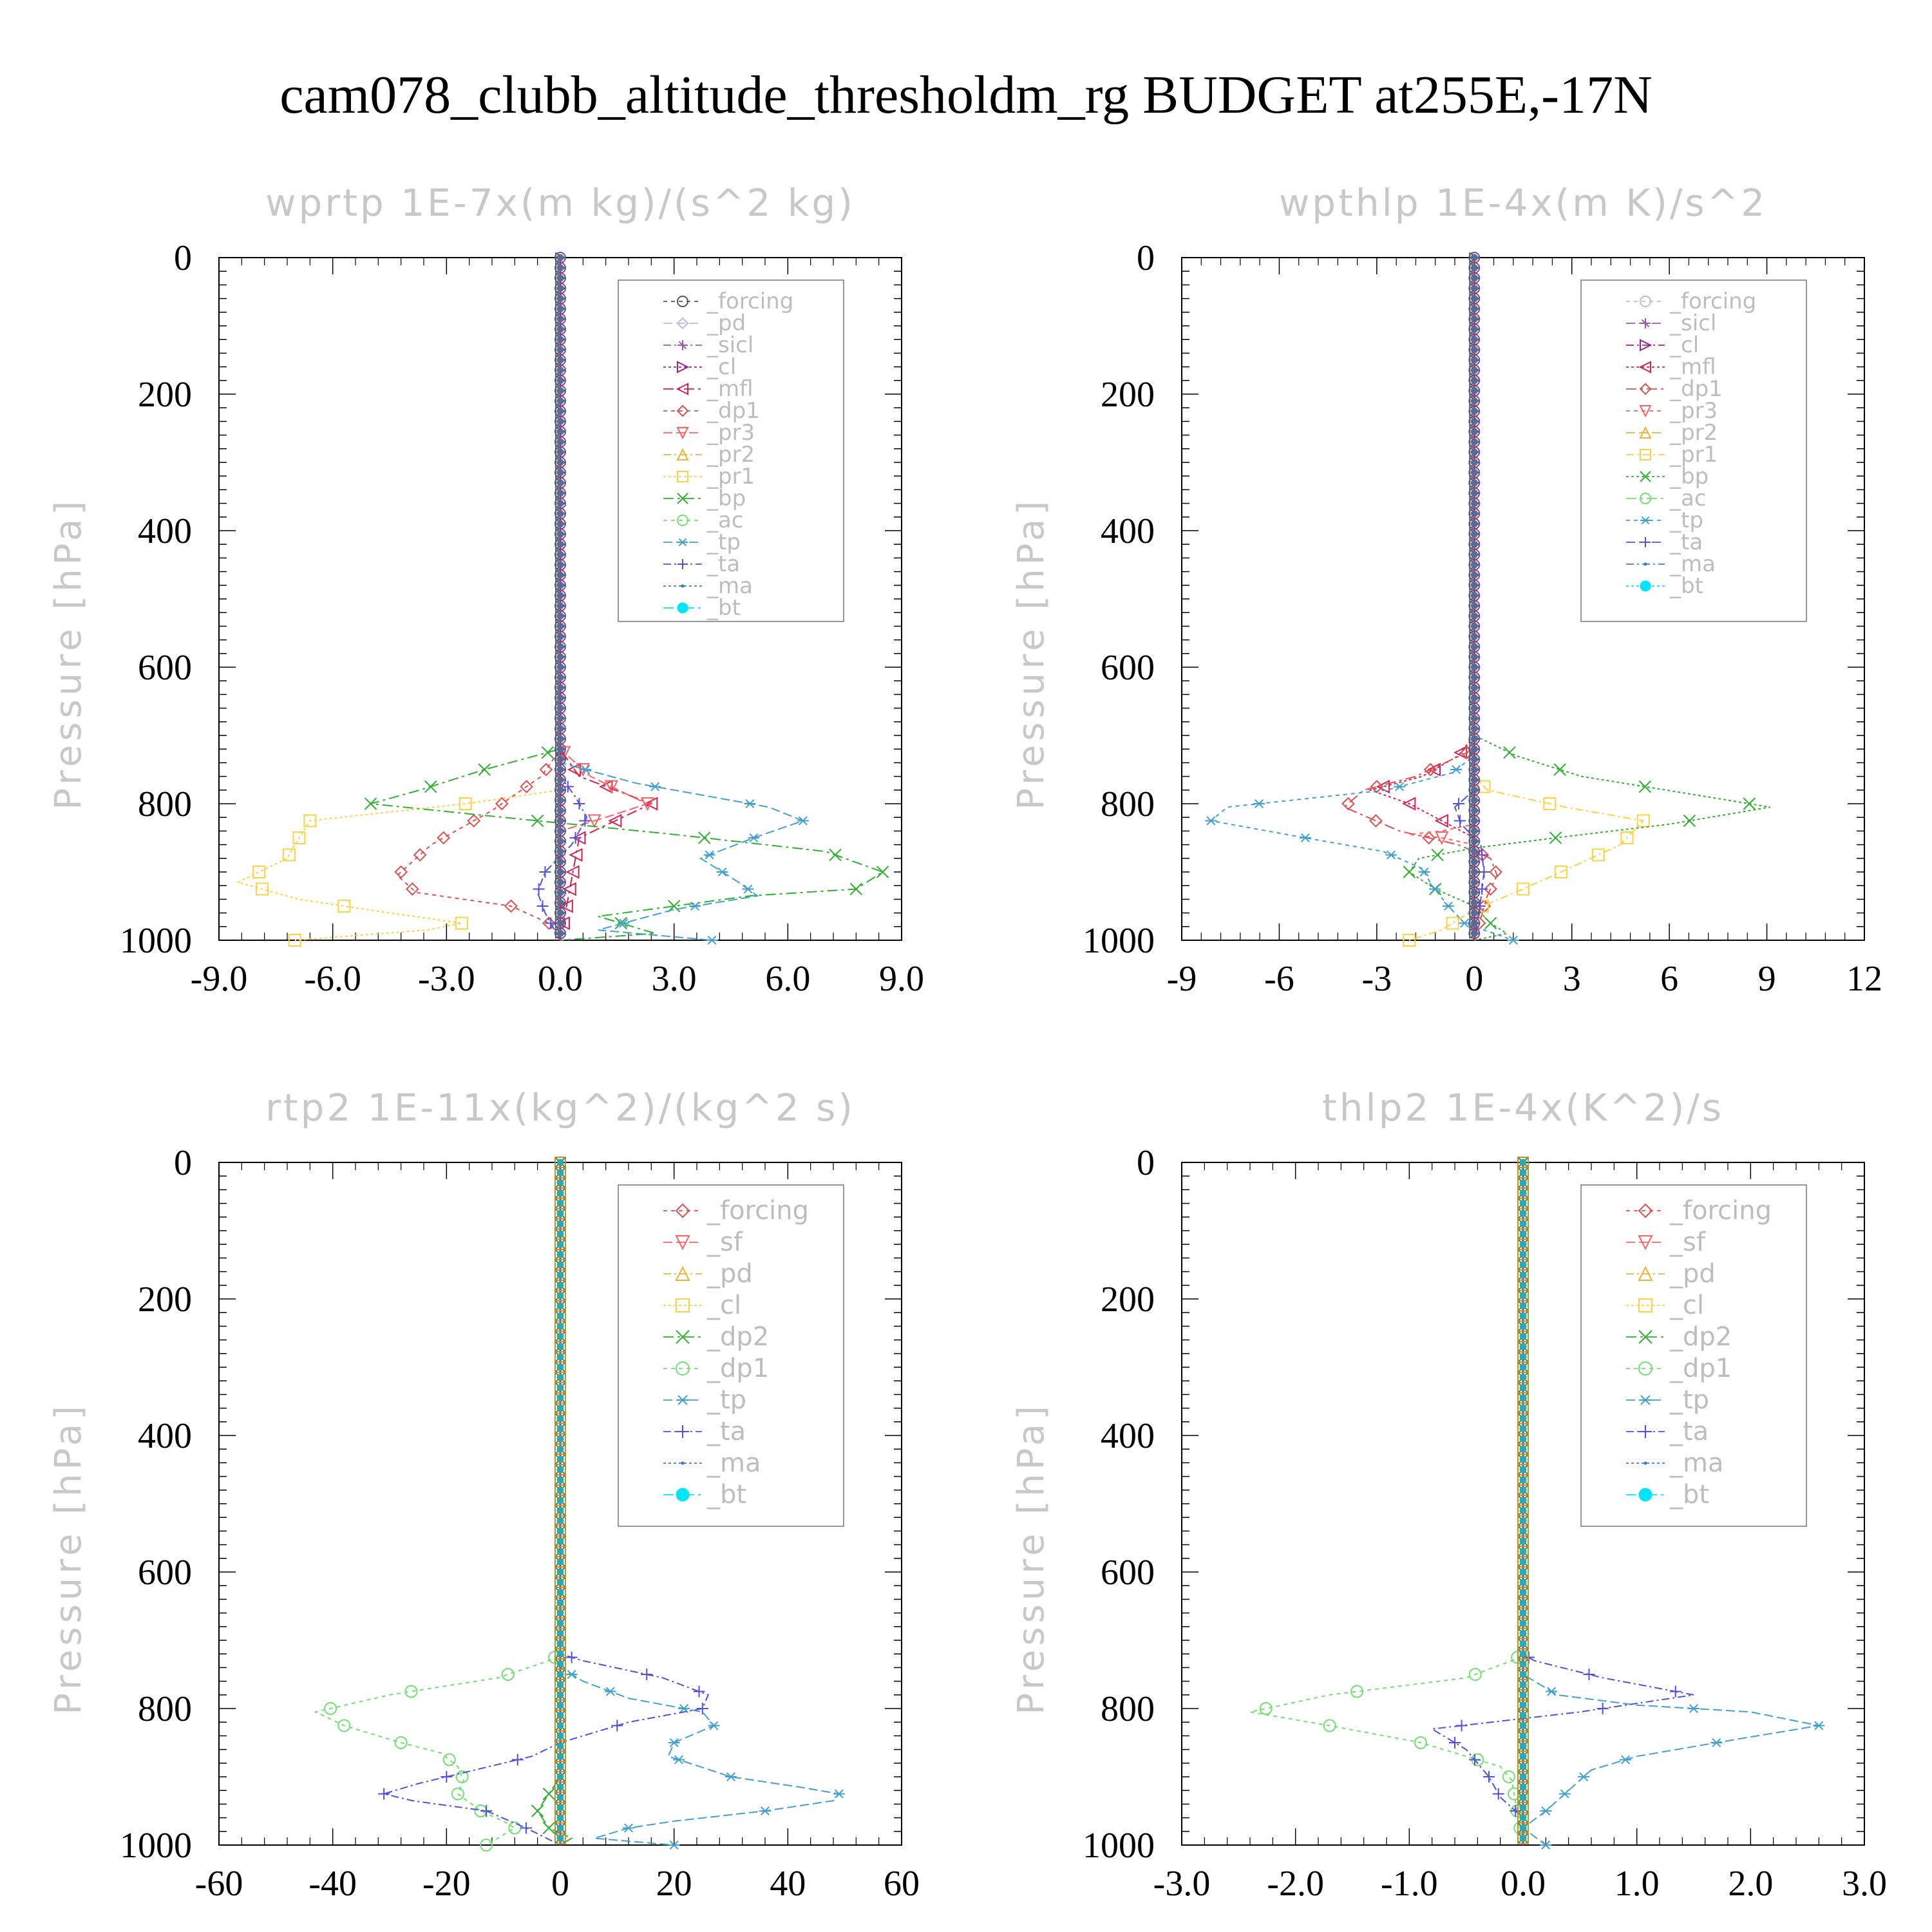  What do you see at coordinates (1665, 542) in the screenshot?
I see `legend-entry: _ta` at bounding box center [1665, 542].